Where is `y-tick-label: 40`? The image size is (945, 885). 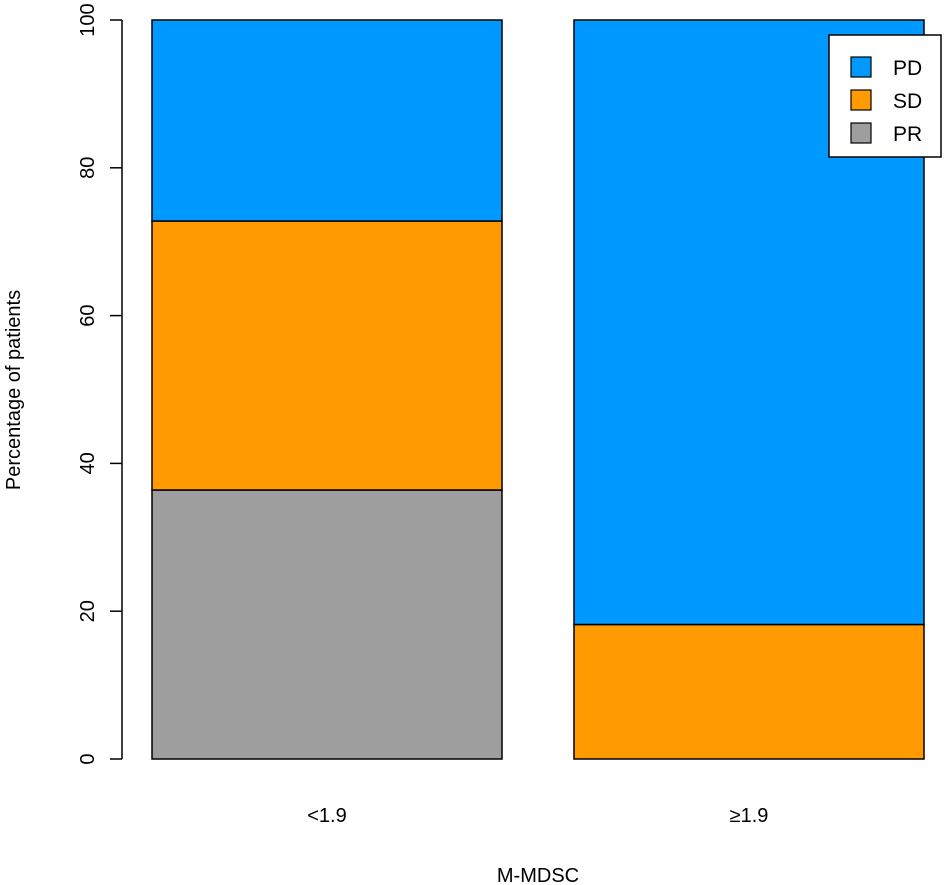 y-tick-label: 40 is located at coordinates (88, 463).